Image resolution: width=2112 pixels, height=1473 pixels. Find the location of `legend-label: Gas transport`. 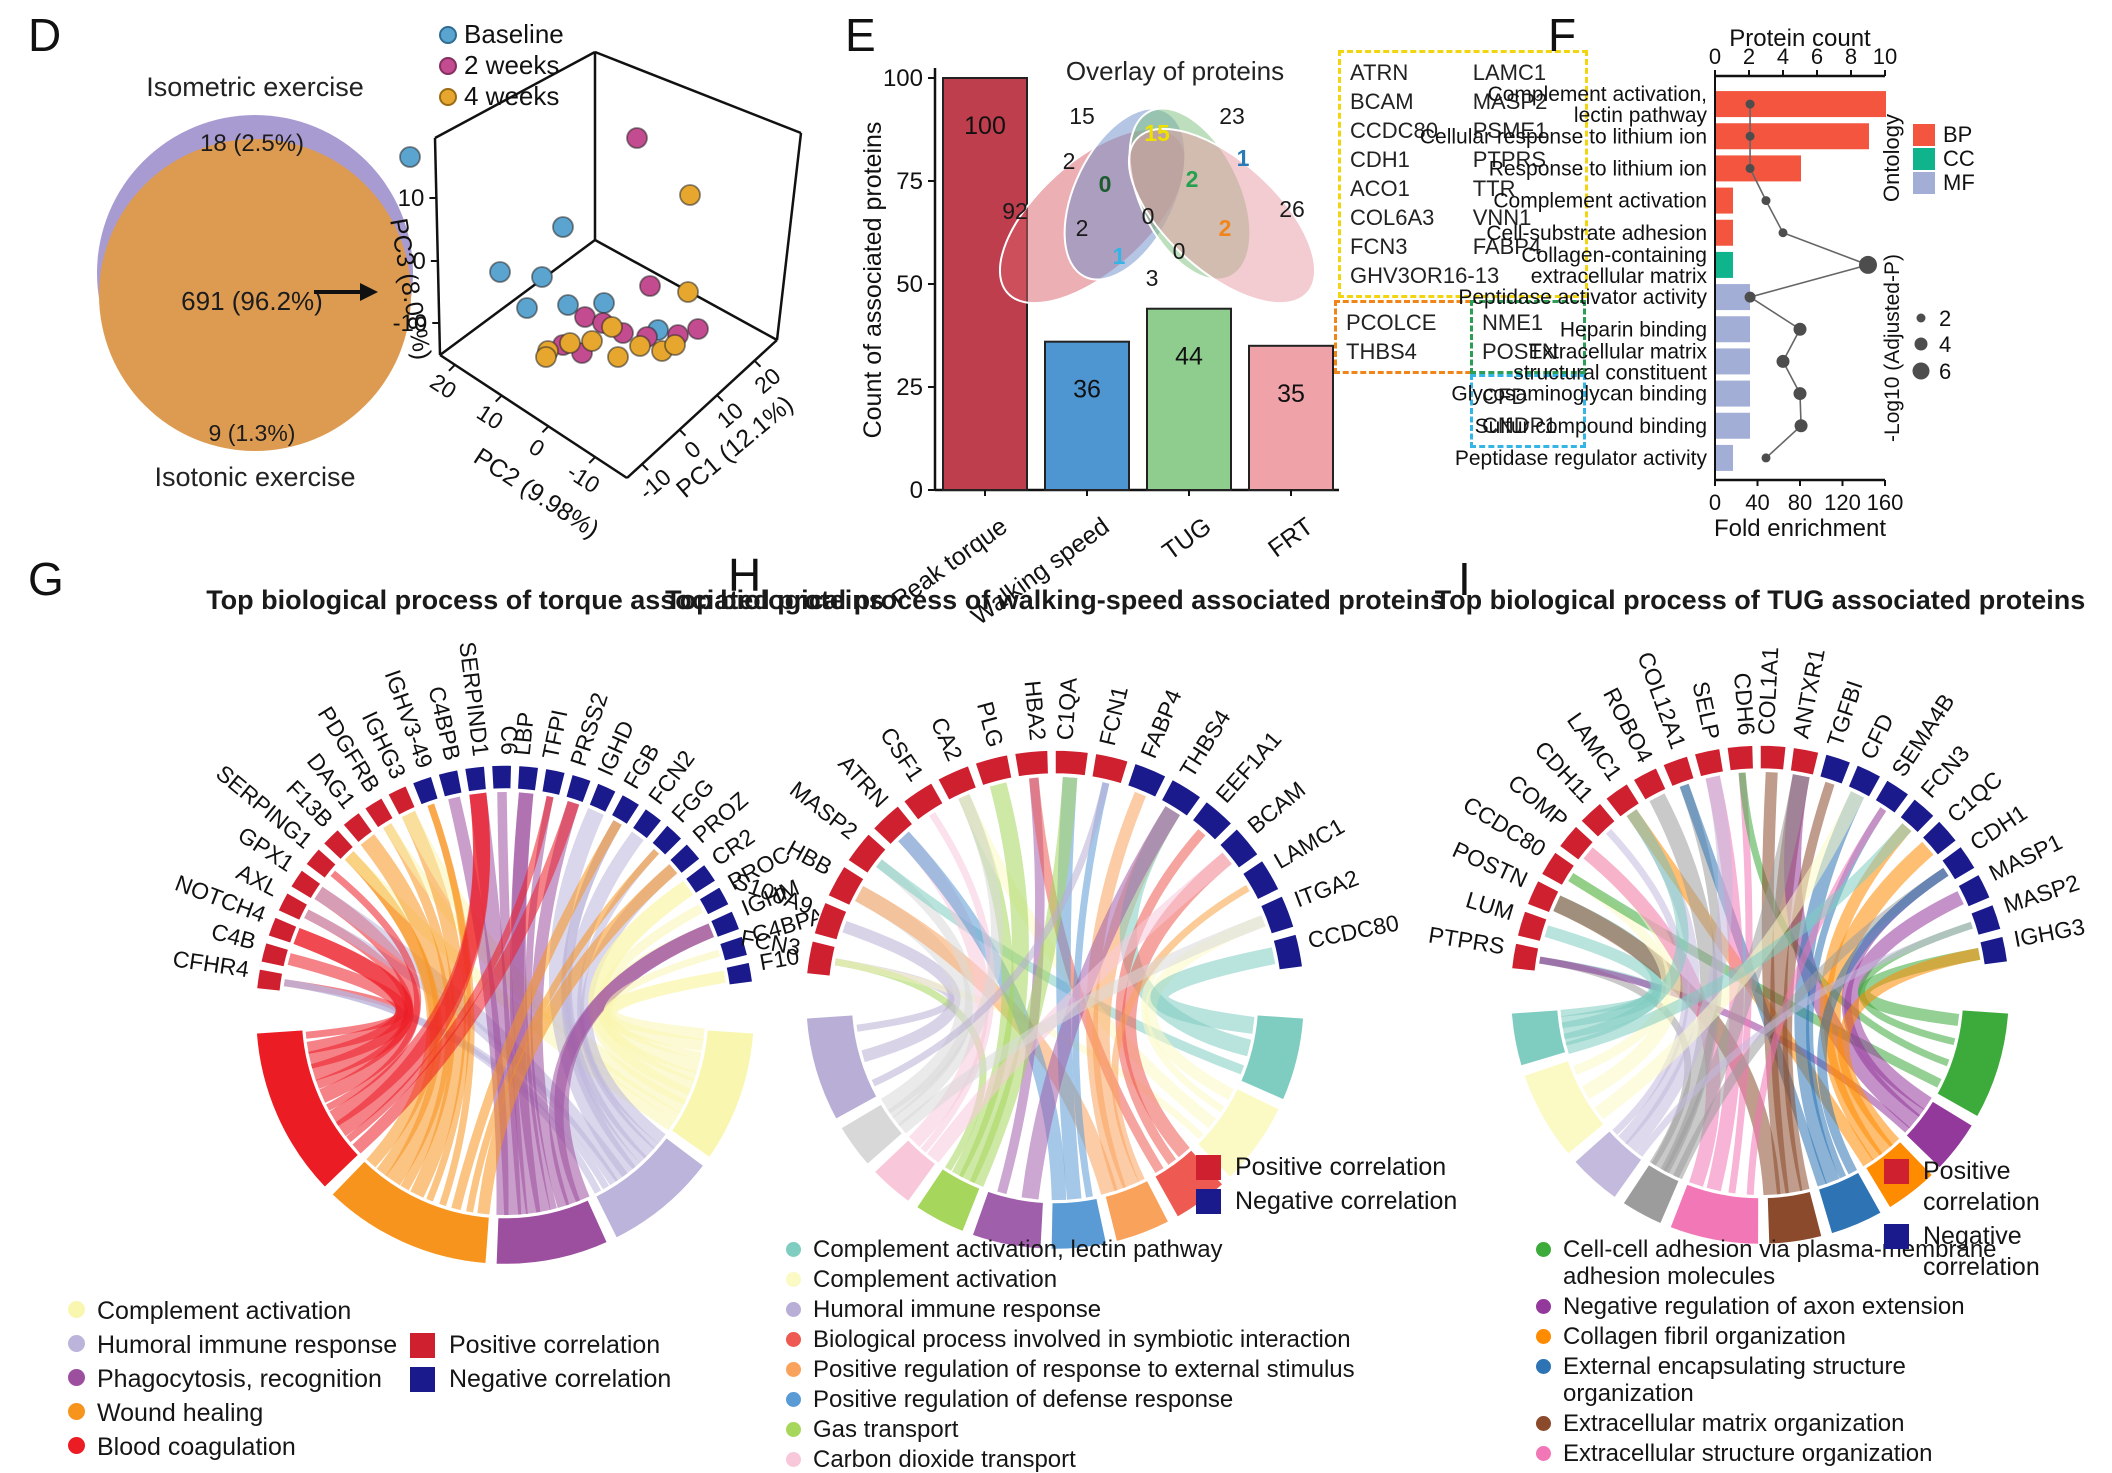

legend-label: Gas transport is located at coordinates (886, 1429).